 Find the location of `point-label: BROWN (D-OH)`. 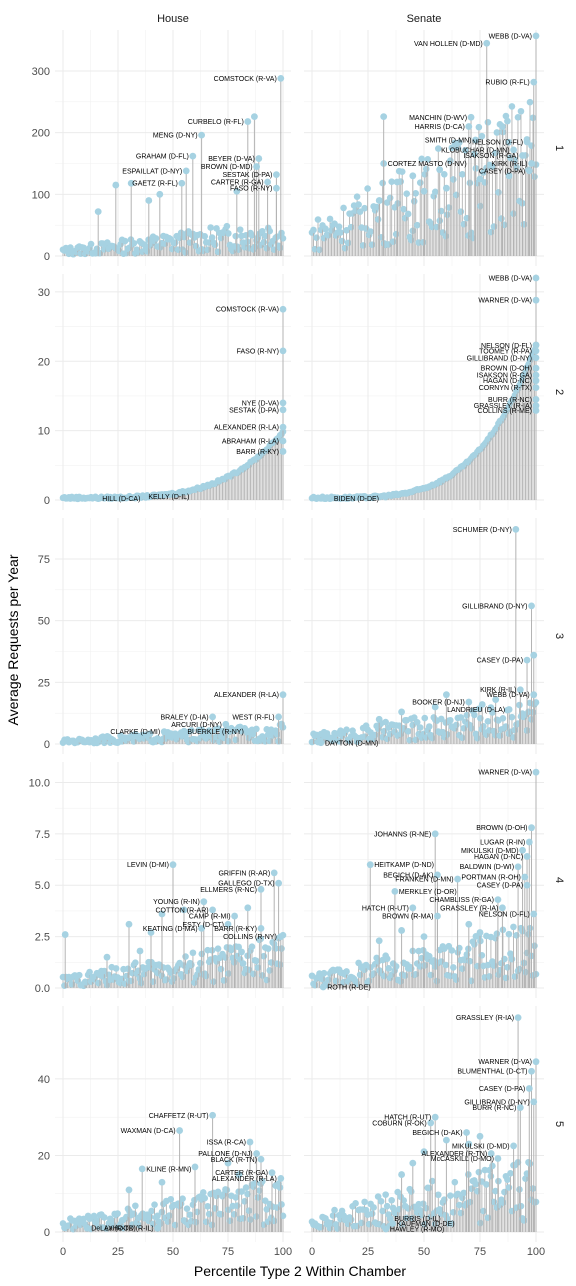

point-label: BROWN (D-OH) is located at coordinates (501, 828).